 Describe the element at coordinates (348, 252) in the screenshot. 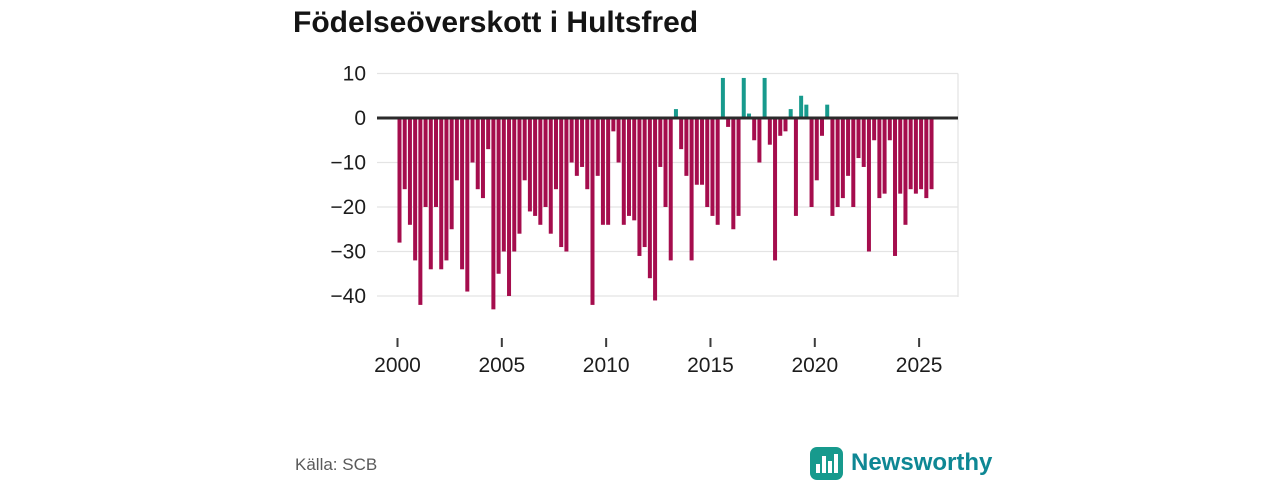

I see `svg-text: −30` at that location.